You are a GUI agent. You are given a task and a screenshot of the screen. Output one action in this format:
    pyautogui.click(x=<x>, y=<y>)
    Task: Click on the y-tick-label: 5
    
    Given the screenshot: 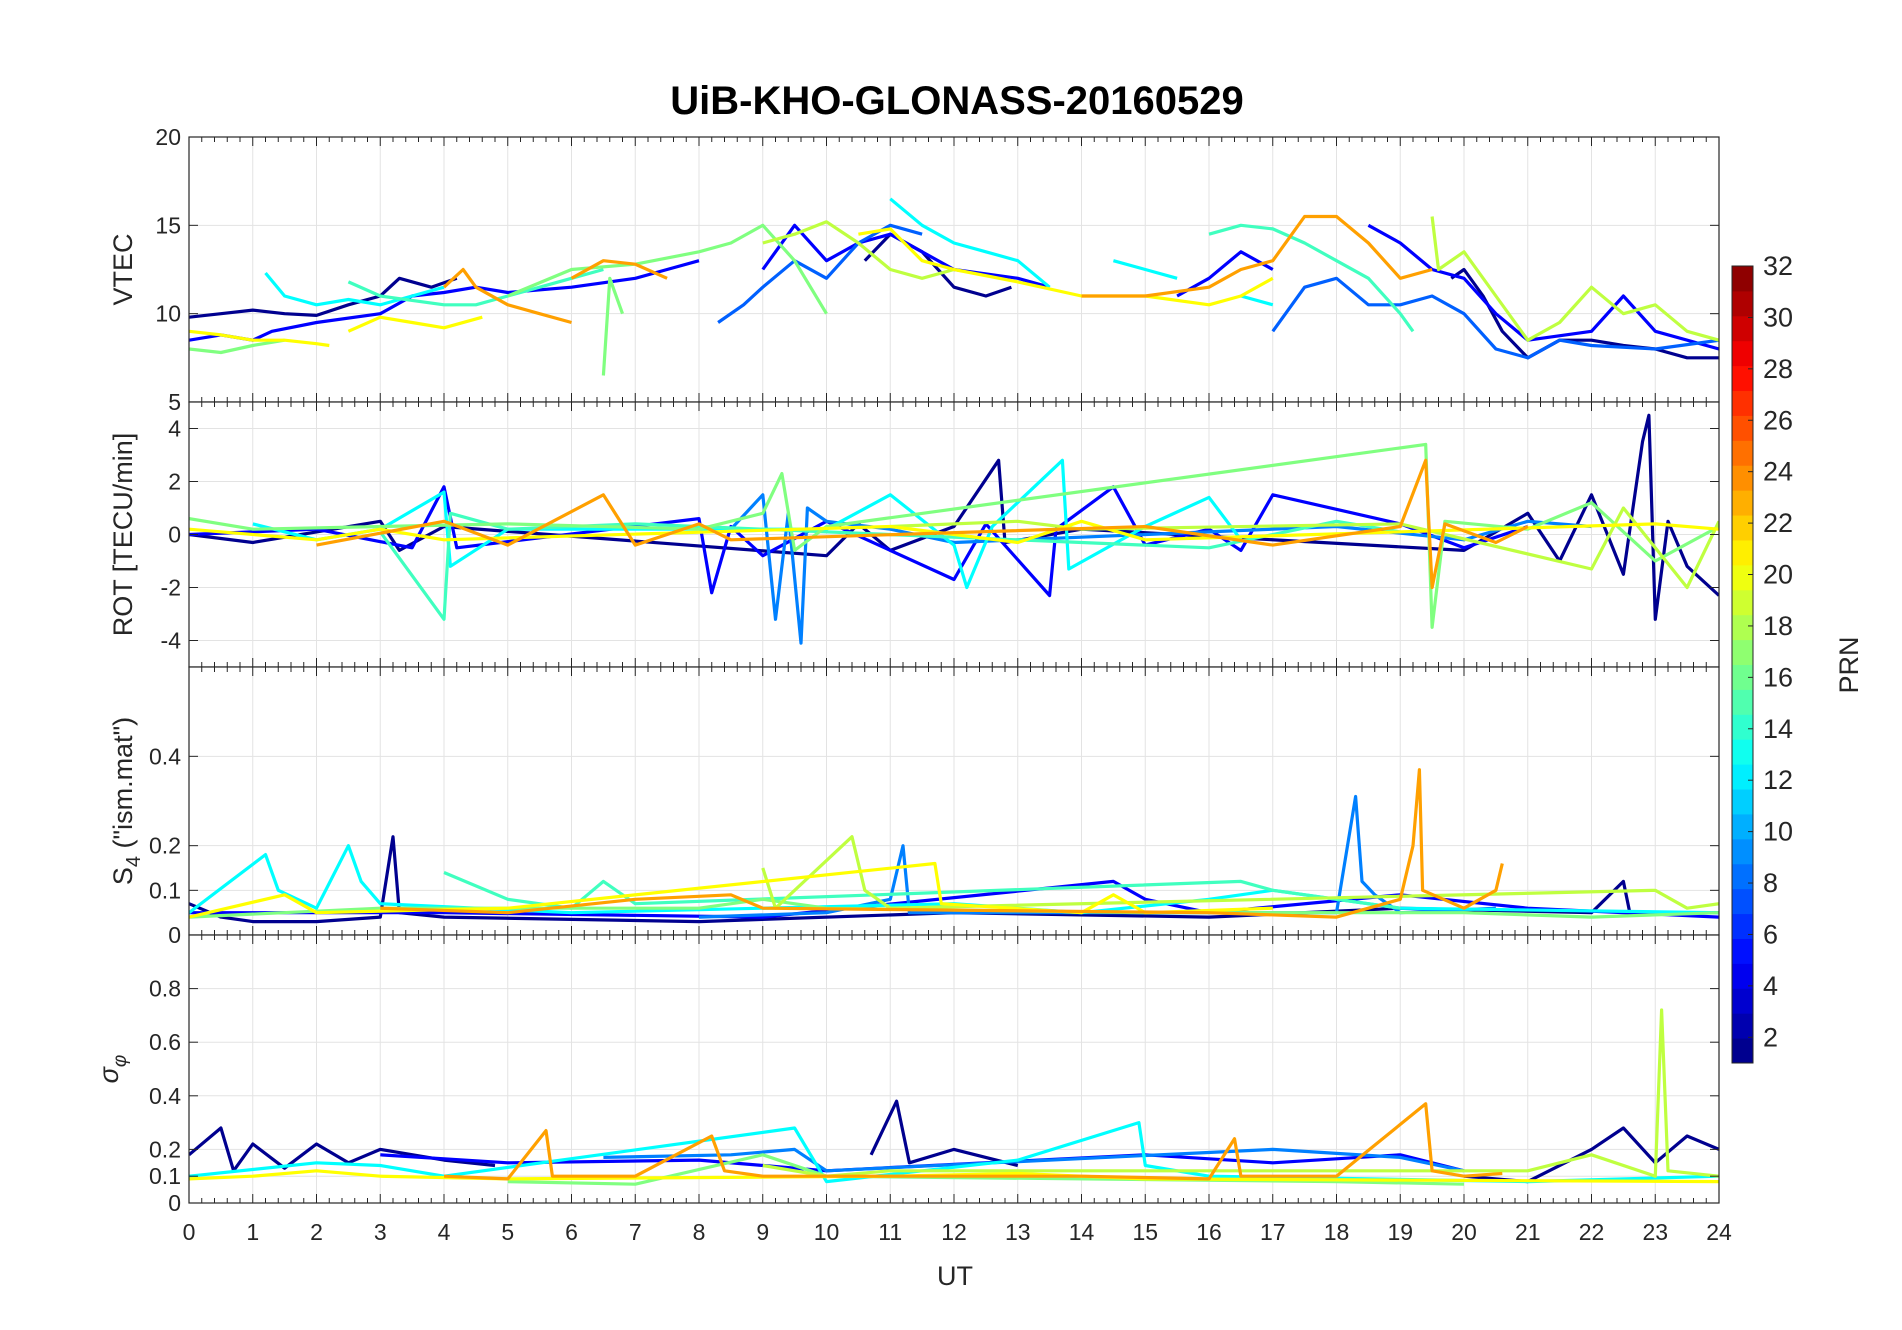 What is the action you would take?
    pyautogui.click(x=174, y=402)
    